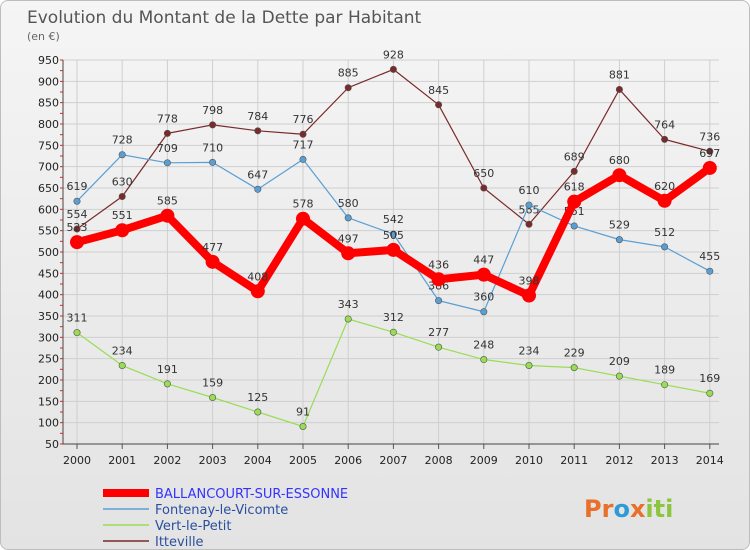  Describe the element at coordinates (258, 460) in the screenshot. I see `x-tick-label: 2004` at that location.